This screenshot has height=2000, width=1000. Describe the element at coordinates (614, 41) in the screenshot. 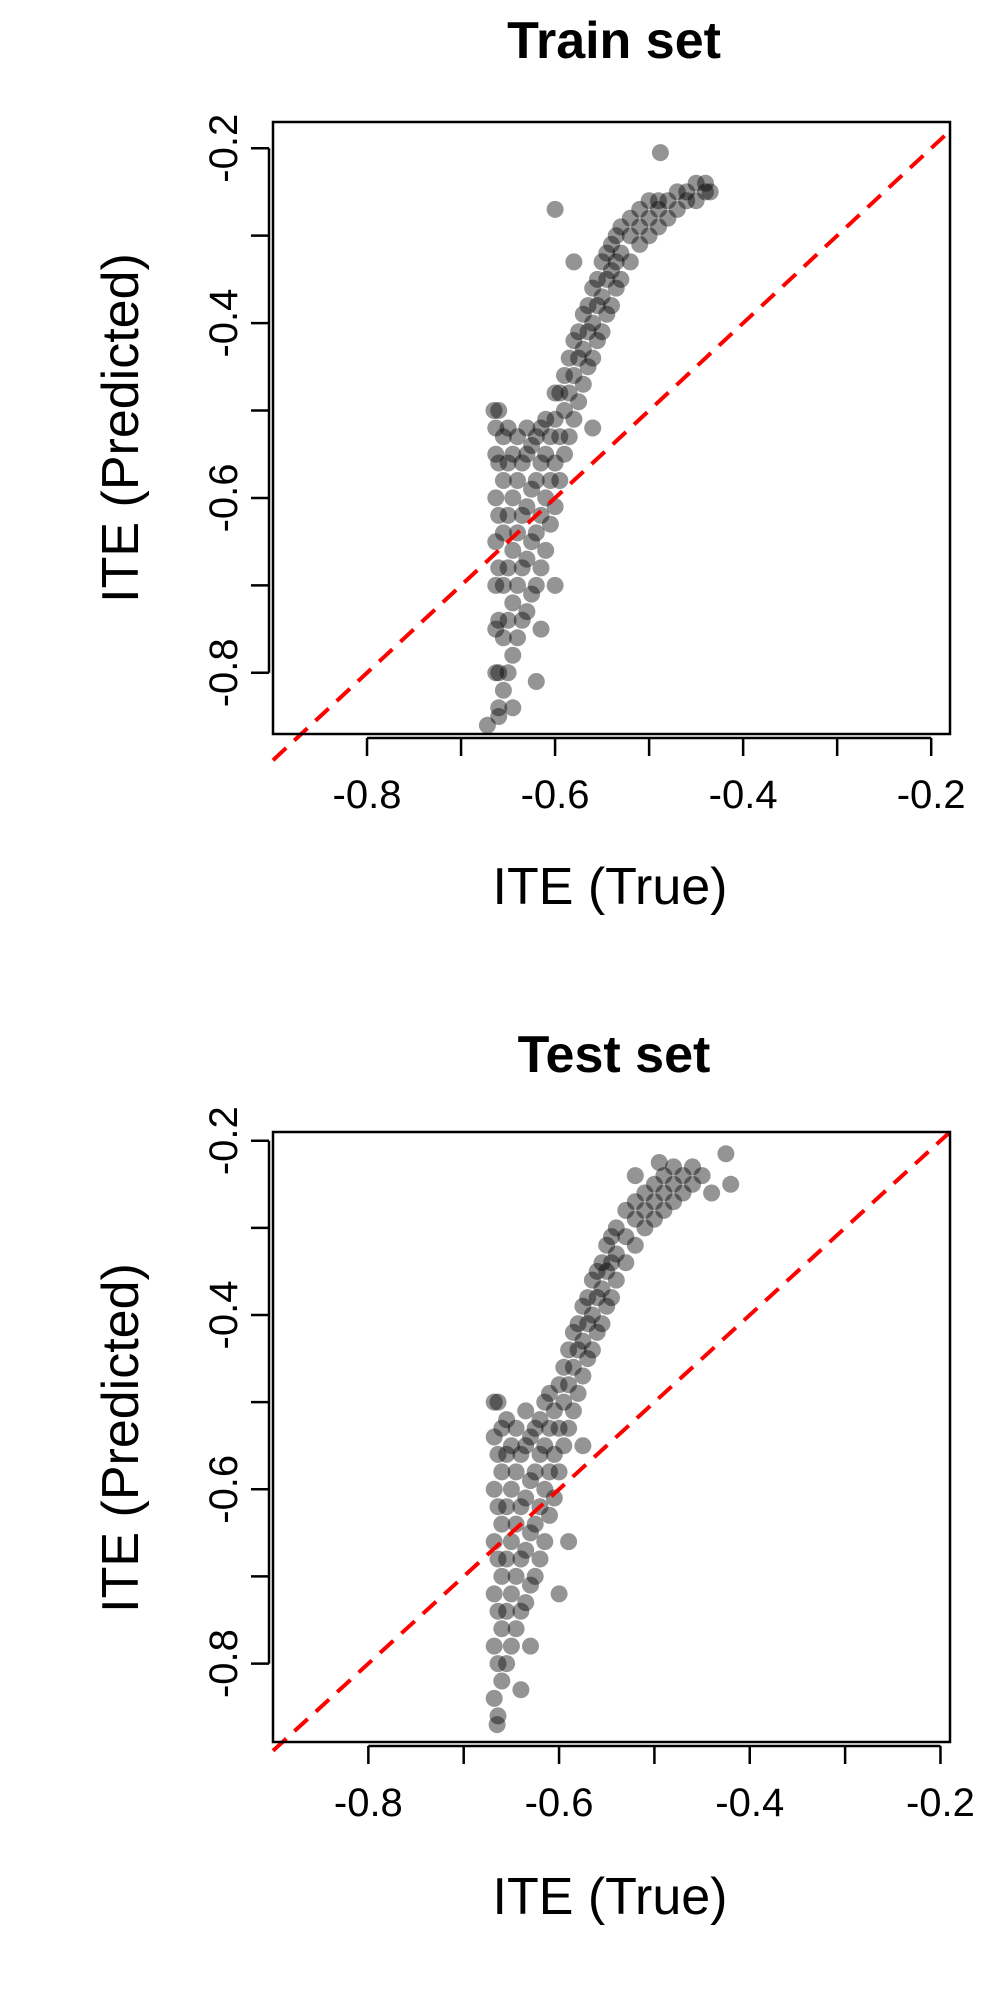

I see `panel-title: Train set` at that location.